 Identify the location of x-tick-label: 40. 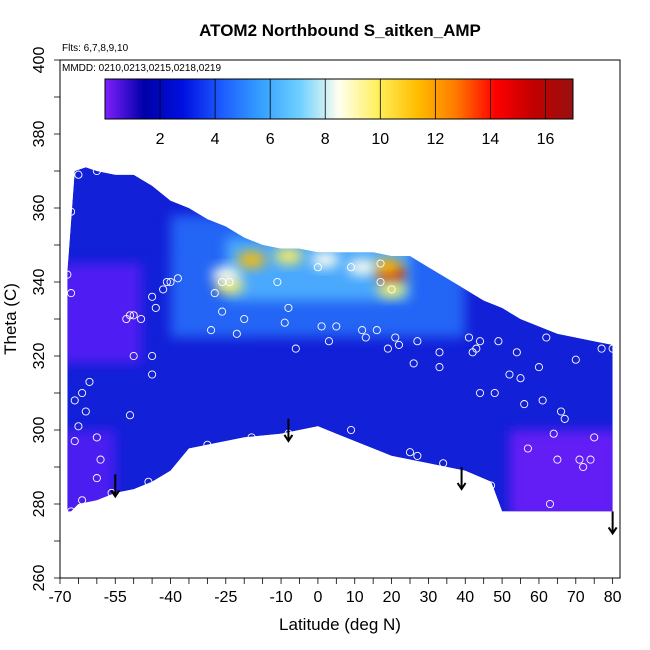
(465, 597).